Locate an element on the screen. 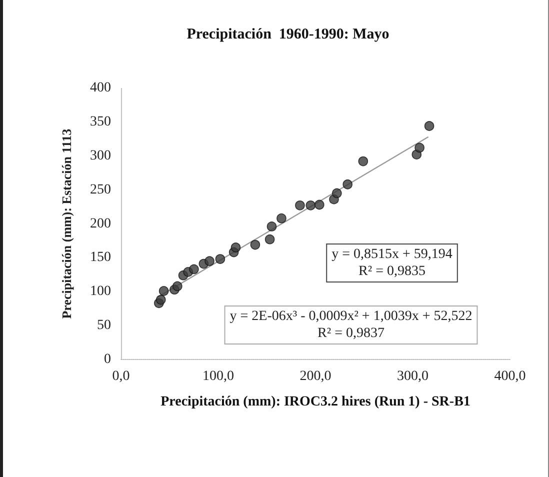  x-tick-label: 200,0 is located at coordinates (316, 376).